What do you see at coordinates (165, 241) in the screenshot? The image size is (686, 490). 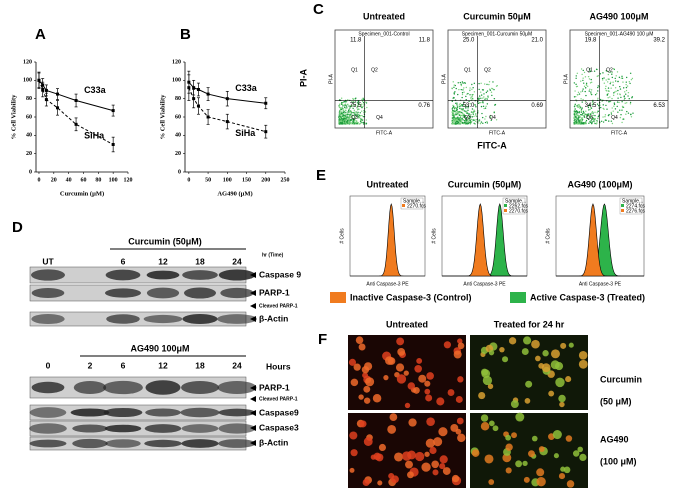 I see `treatment: Curcumin (50μM)` at bounding box center [165, 241].